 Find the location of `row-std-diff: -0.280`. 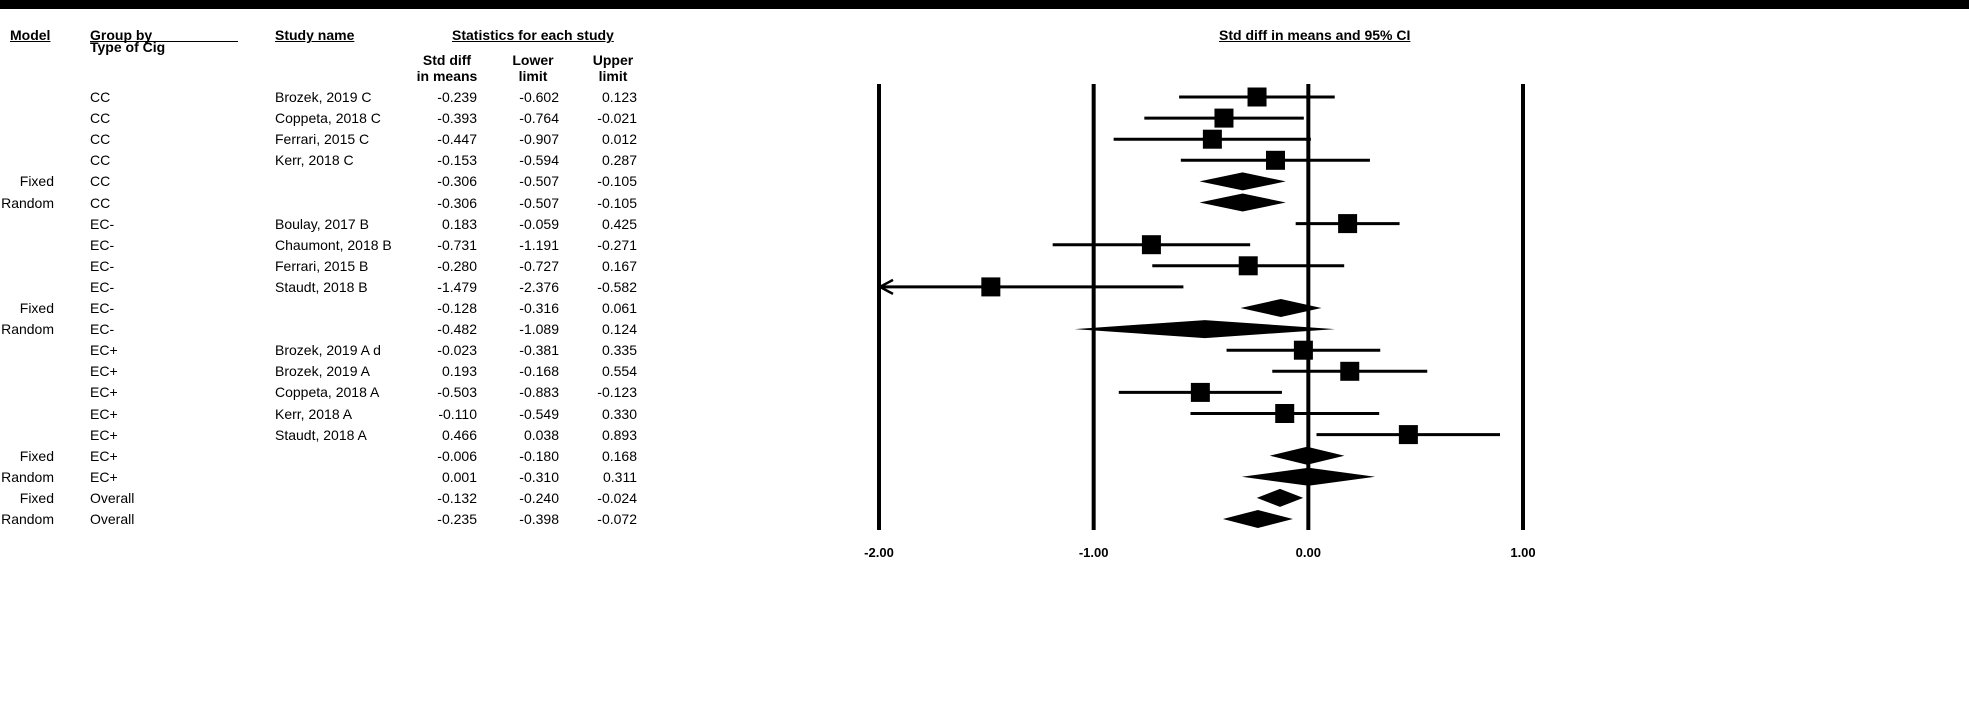

row-std-diff: -0.280 is located at coordinates (457, 265).